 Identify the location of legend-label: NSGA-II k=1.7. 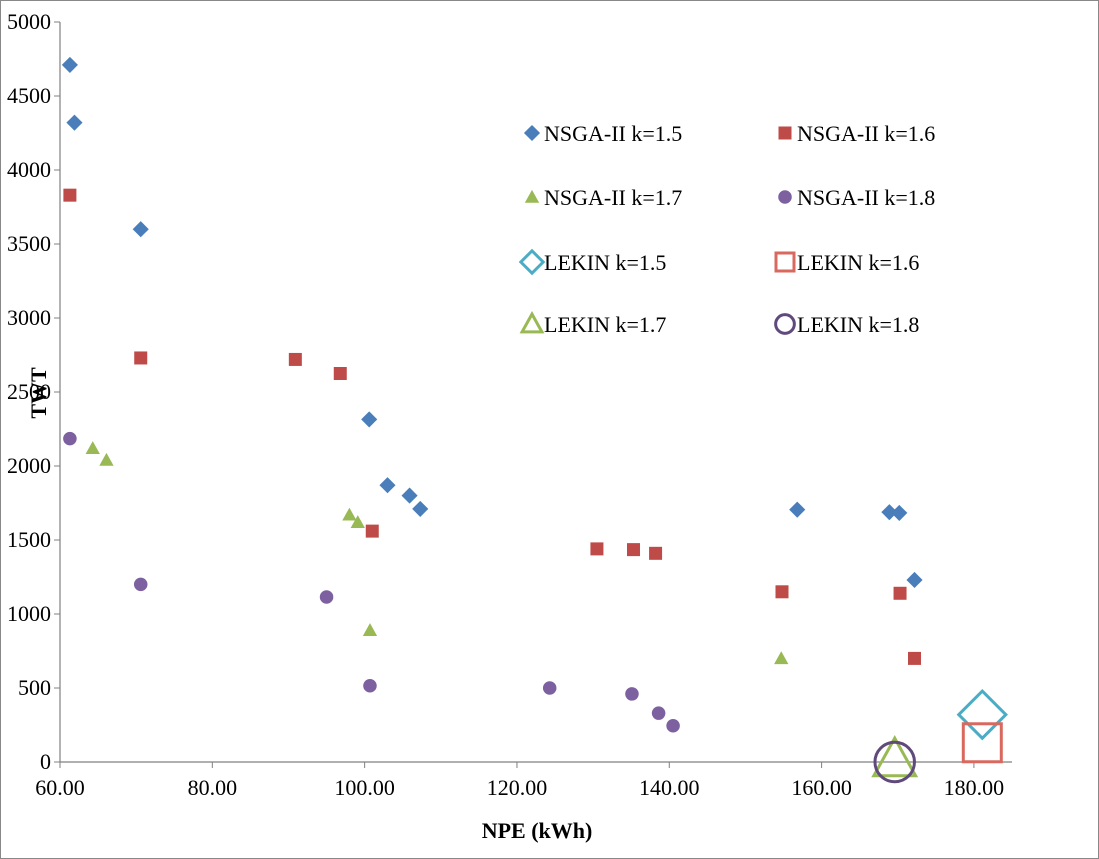
(613, 197).